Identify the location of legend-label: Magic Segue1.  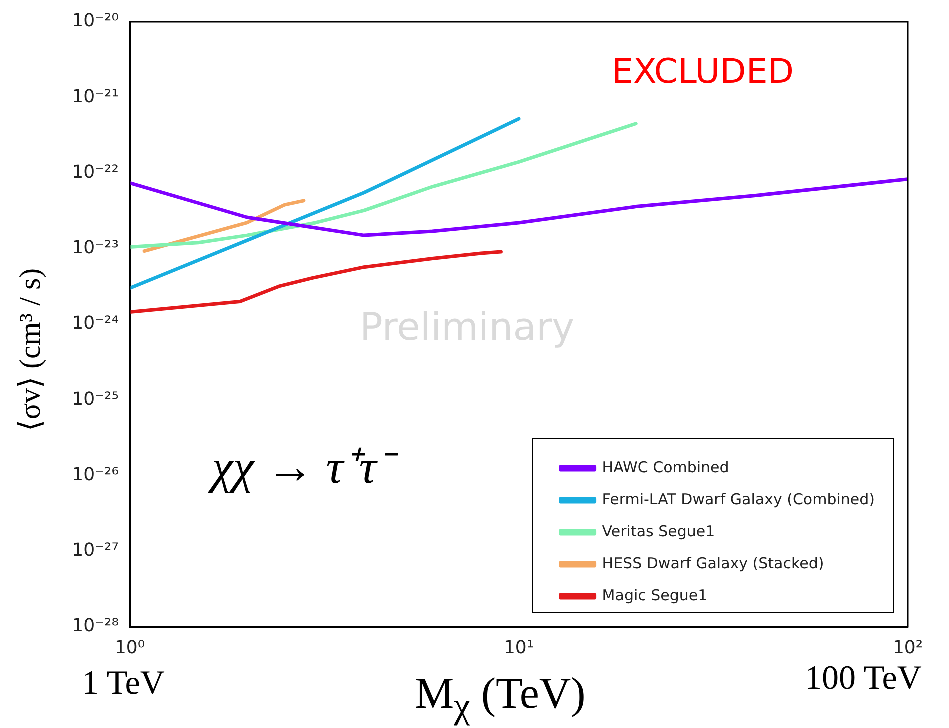
(655, 595).